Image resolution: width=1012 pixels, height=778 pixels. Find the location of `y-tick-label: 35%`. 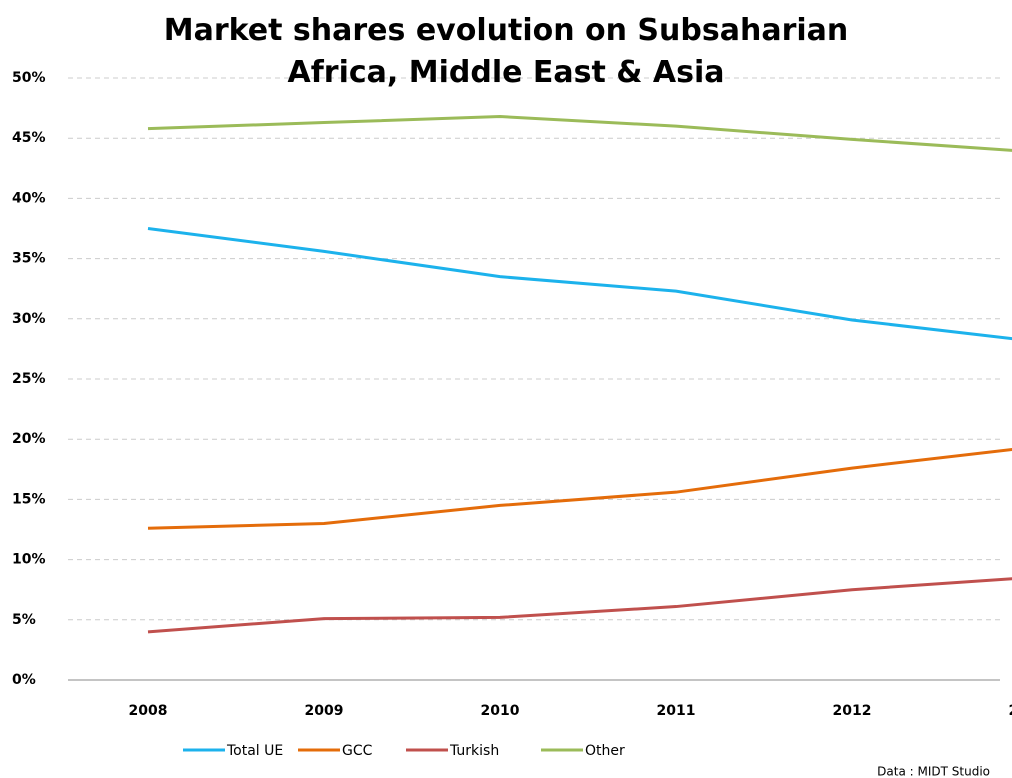

y-tick-label: 35% is located at coordinates (29, 259).